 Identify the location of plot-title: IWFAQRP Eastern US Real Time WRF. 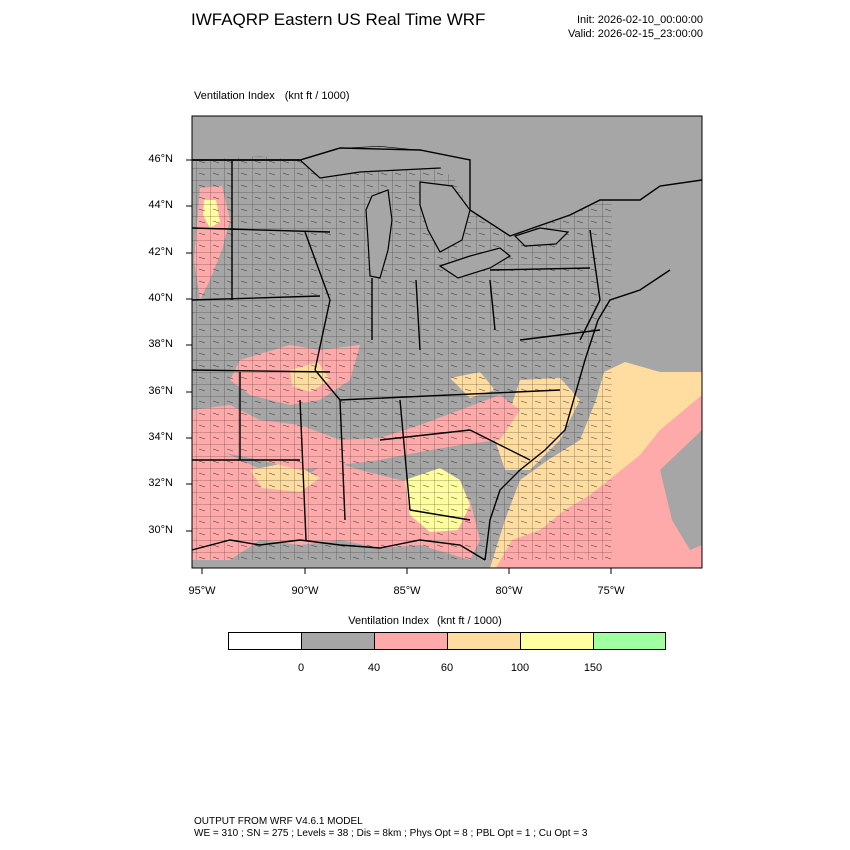
(338, 19).